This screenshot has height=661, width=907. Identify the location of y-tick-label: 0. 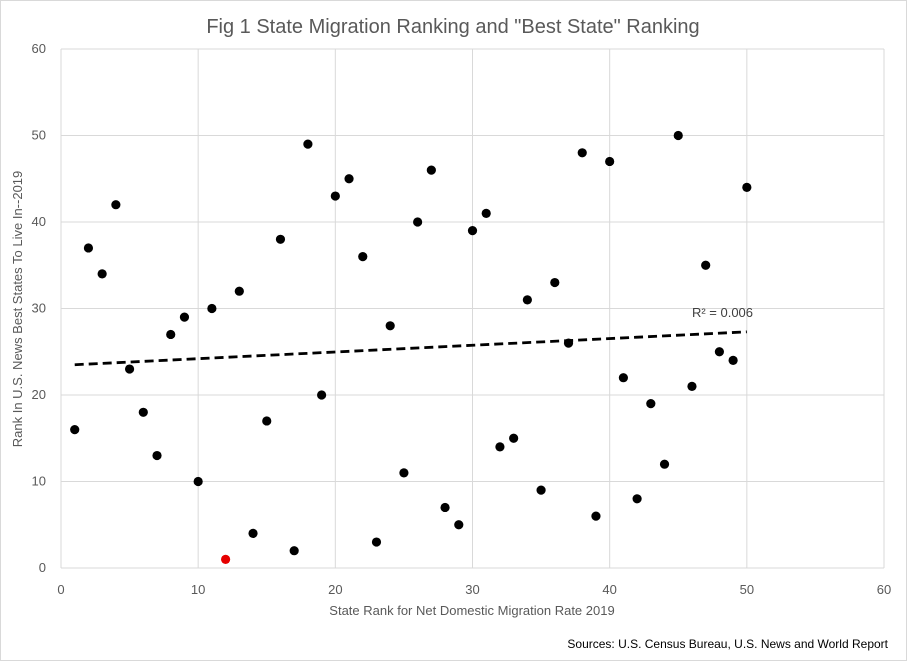
(42, 567).